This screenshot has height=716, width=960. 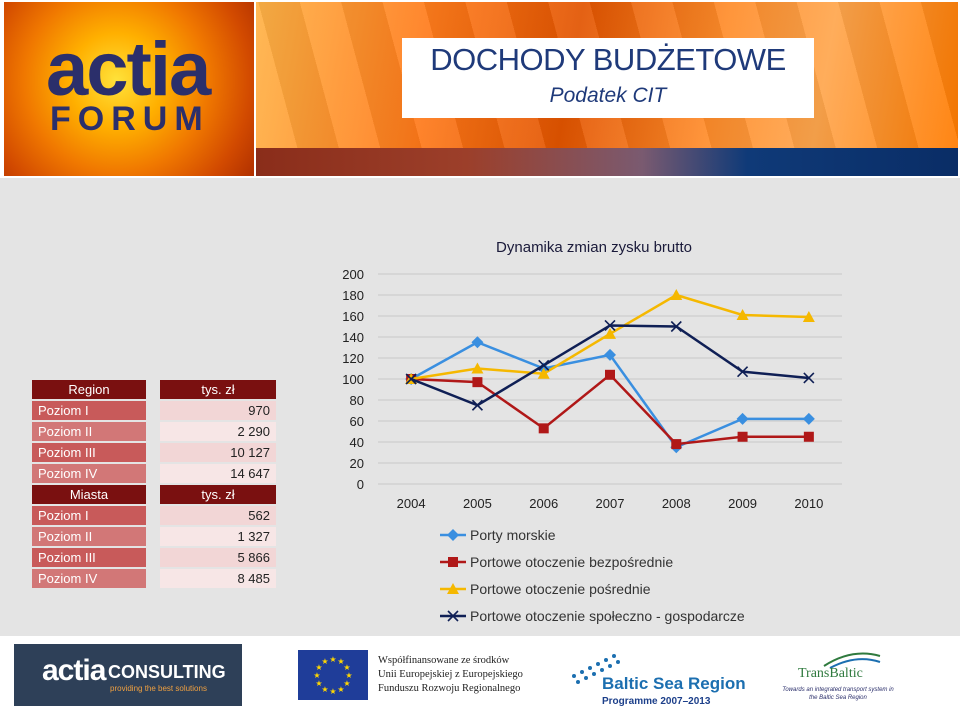 What do you see at coordinates (608, 59) in the screenshot?
I see `page-title: DOCHODY BUDŻETOWE` at bounding box center [608, 59].